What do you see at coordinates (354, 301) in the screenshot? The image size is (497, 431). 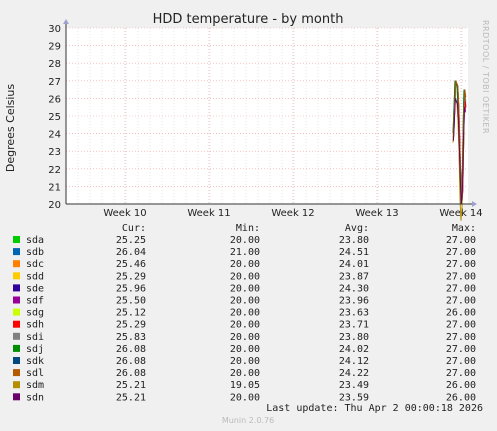 I see `legend-value-sdf: 23.96` at bounding box center [354, 301].